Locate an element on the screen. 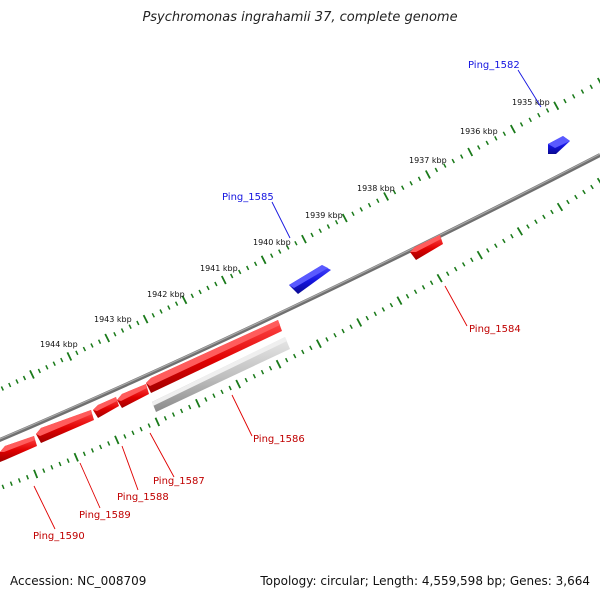 This screenshot has height=600, width=600. accession-text: Accession: NC_008709 is located at coordinates (78, 581).